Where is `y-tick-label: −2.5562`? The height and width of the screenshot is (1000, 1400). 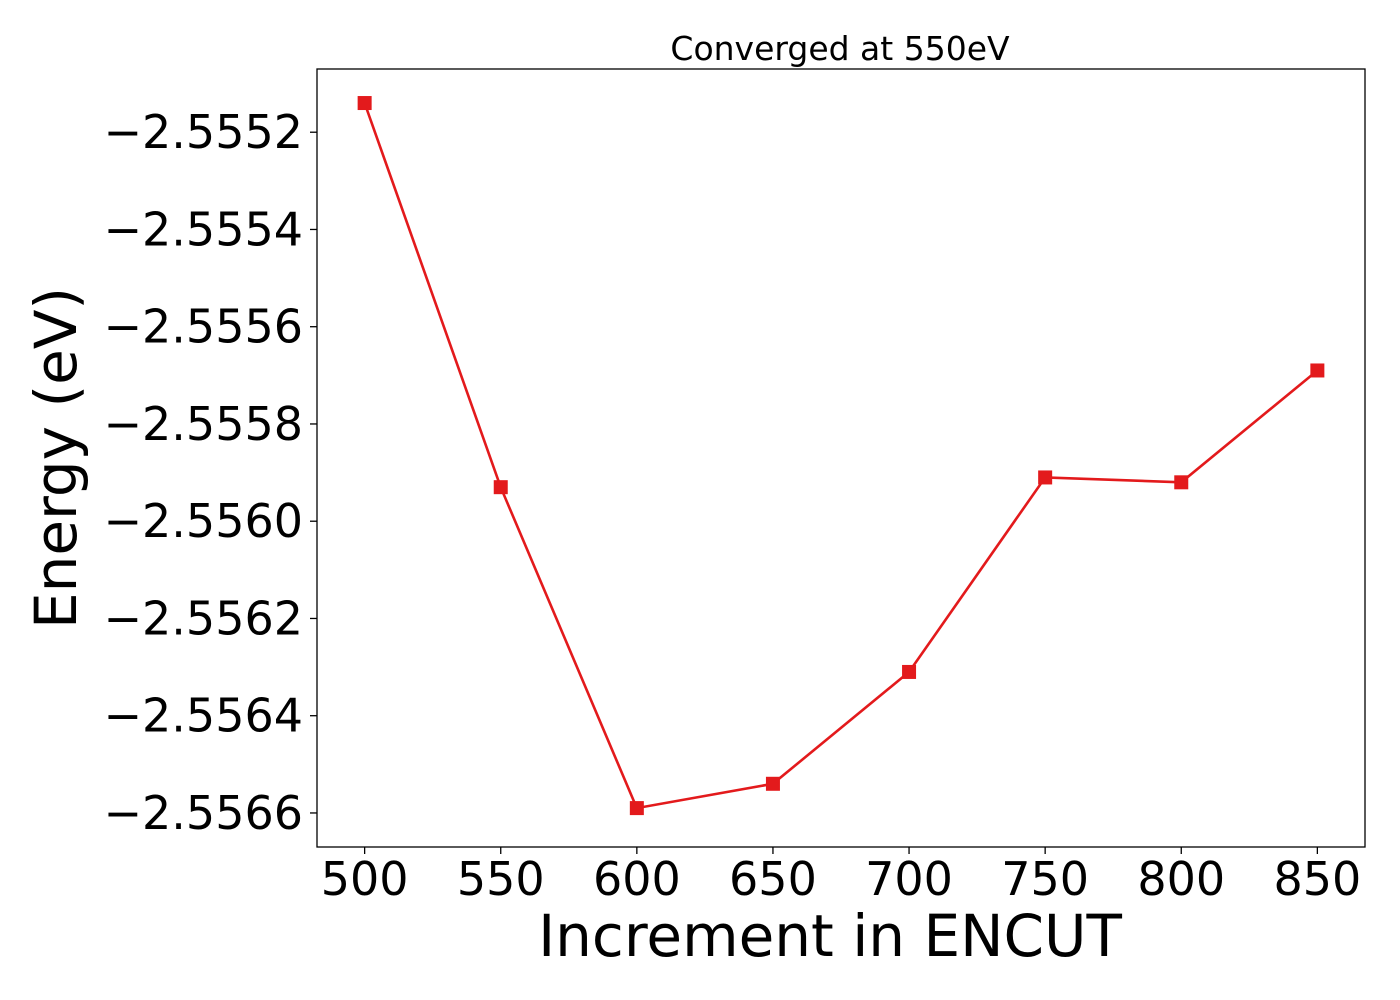 y-tick-label: −2.5562 is located at coordinates (204, 618).